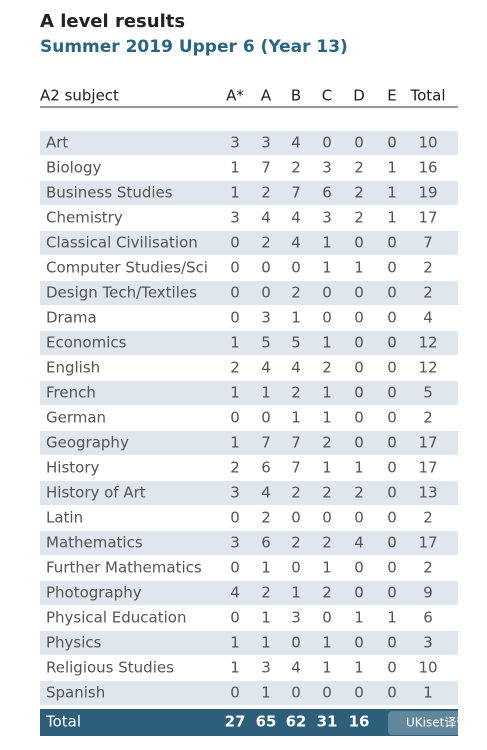 Image resolution: width=487 pixels, height=750 pixels. I want to click on subject: Classical Civilisation, so click(122, 243).